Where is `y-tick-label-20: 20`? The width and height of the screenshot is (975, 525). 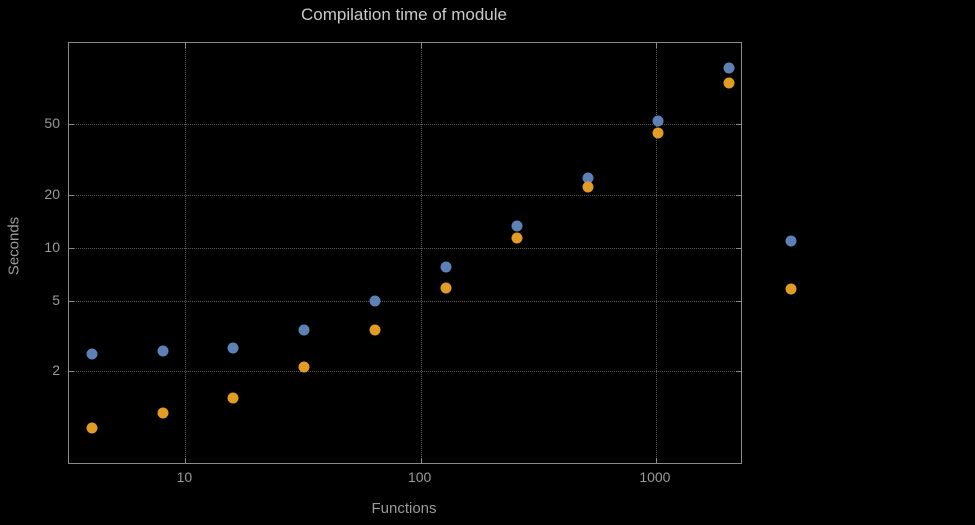
y-tick-label-20: 20 is located at coordinates (52, 193).